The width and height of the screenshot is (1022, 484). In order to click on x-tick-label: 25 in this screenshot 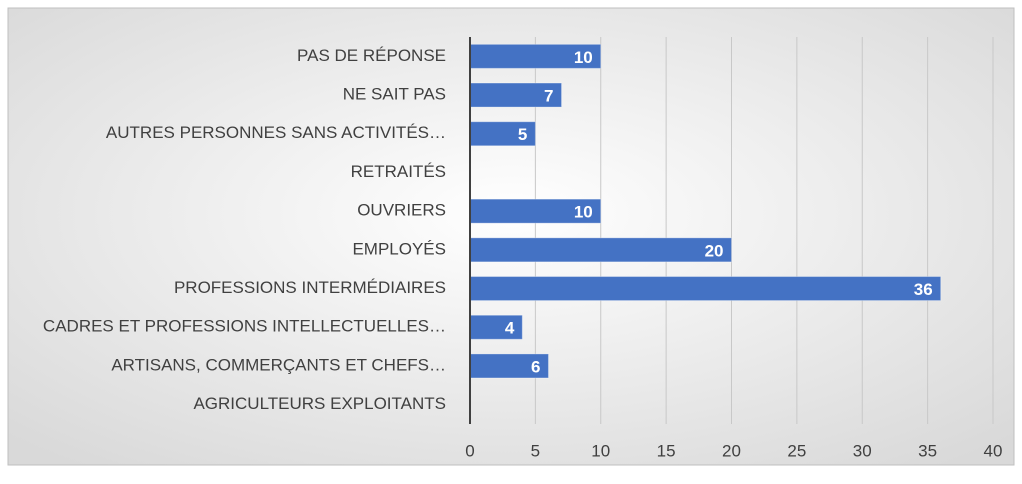, I will do `click(796, 450)`.